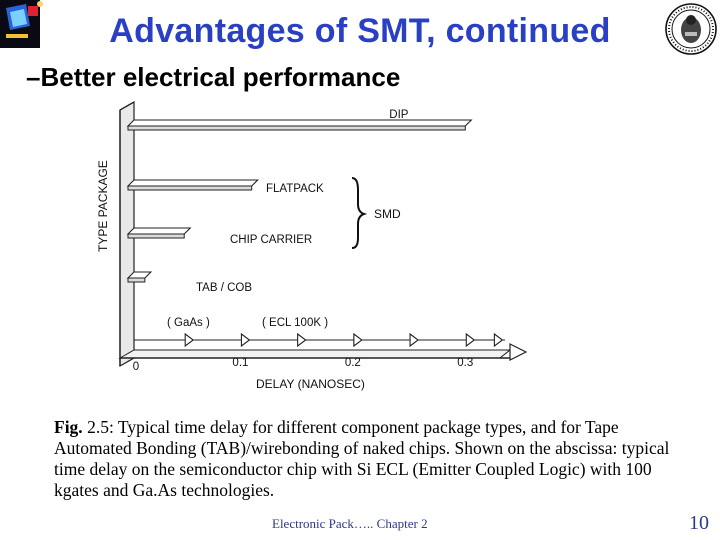 The height and width of the screenshot is (540, 720). I want to click on bar-chip-carrier, so click(159, 233).